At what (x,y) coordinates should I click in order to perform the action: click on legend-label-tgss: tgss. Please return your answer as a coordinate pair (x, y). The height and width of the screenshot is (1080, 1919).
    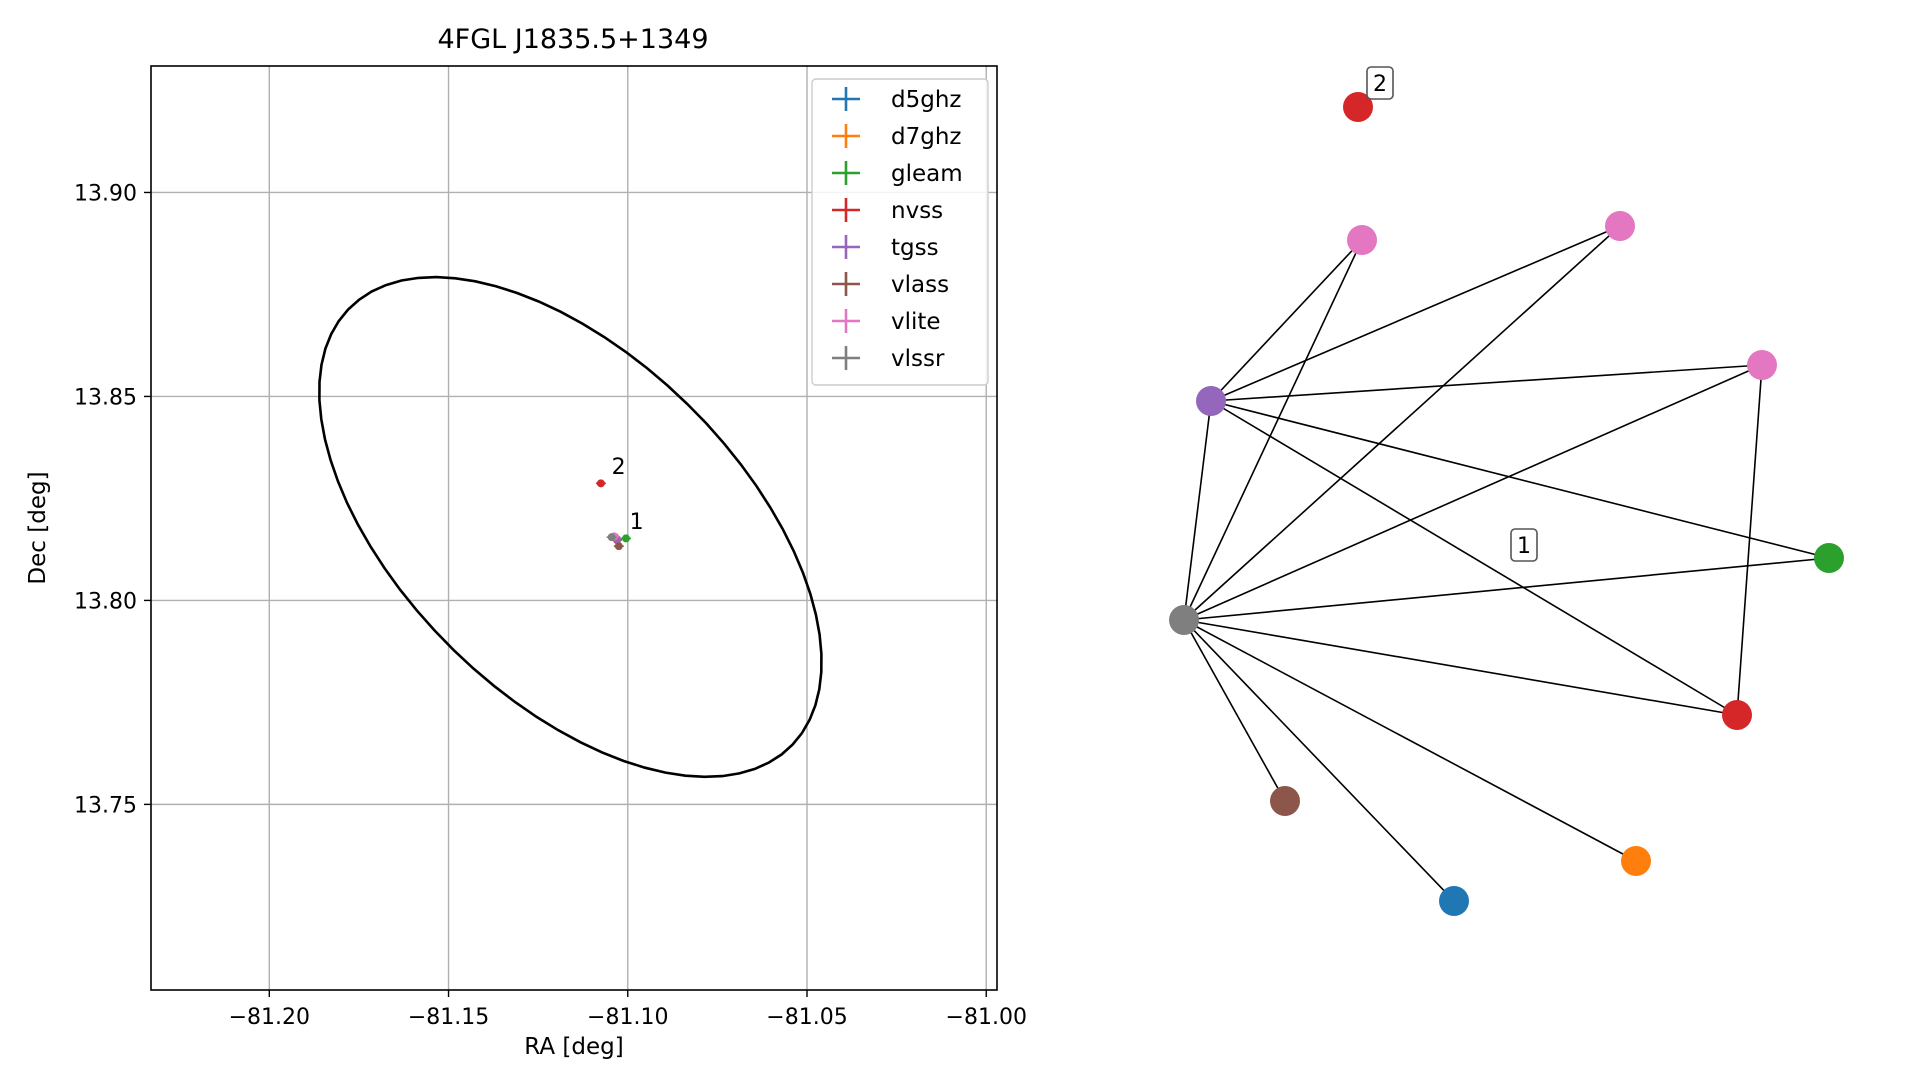
    Looking at the image, I should click on (915, 248).